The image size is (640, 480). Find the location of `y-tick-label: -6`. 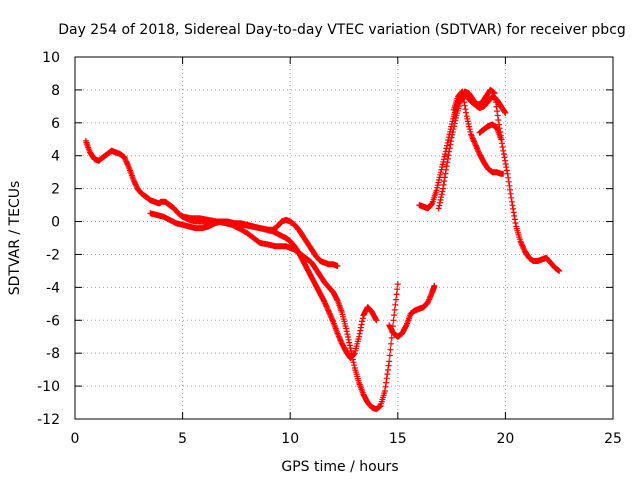

y-tick-label: -6 is located at coordinates (53, 321).